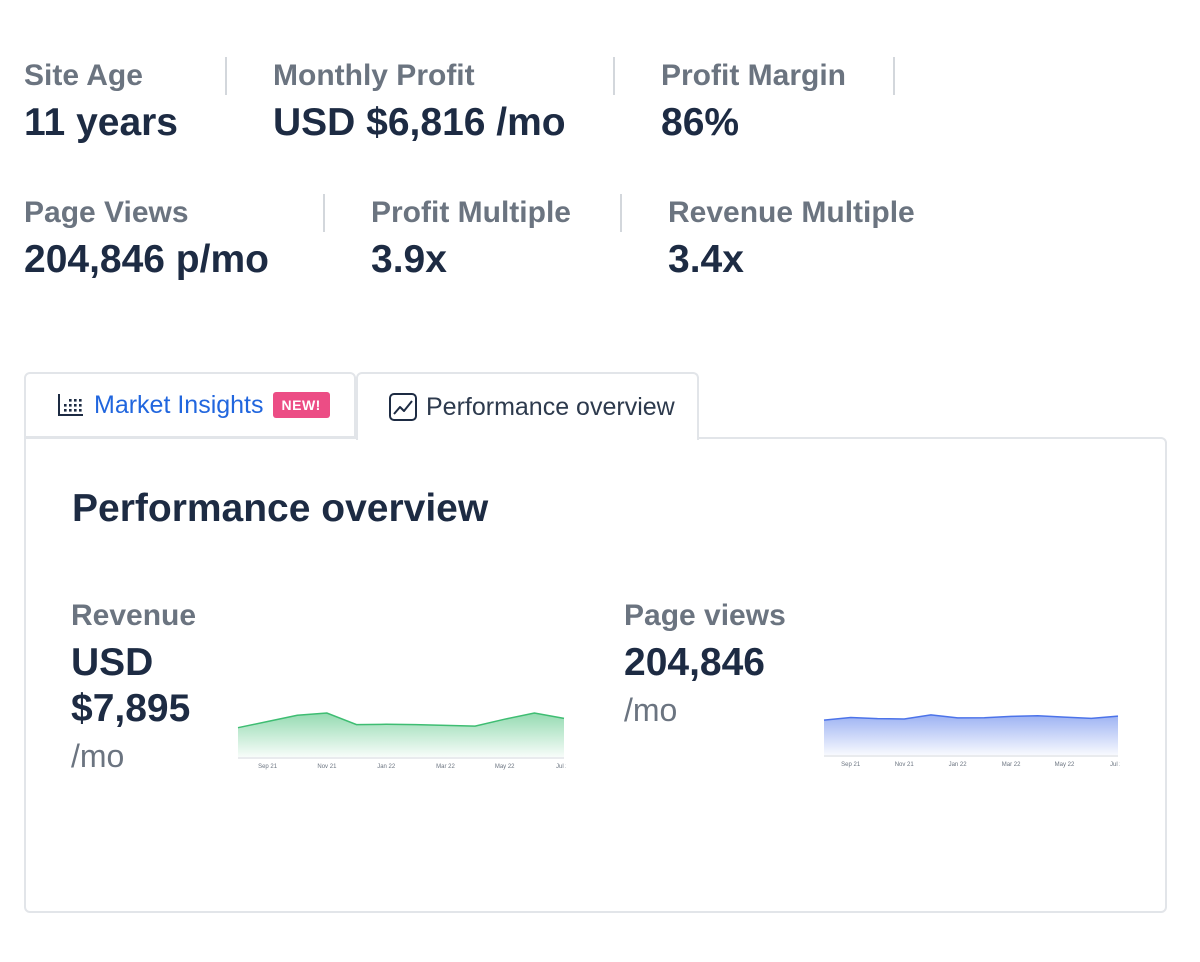 The image size is (1200, 962). I want to click on revenue-sparkline-line, so click(401, 720).